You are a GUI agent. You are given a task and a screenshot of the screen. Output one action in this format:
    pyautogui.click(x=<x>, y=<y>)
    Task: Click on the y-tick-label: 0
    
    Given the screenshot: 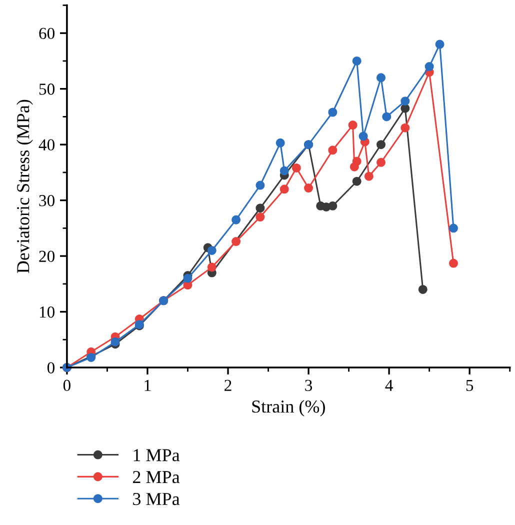 What is the action you would take?
    pyautogui.click(x=51, y=368)
    